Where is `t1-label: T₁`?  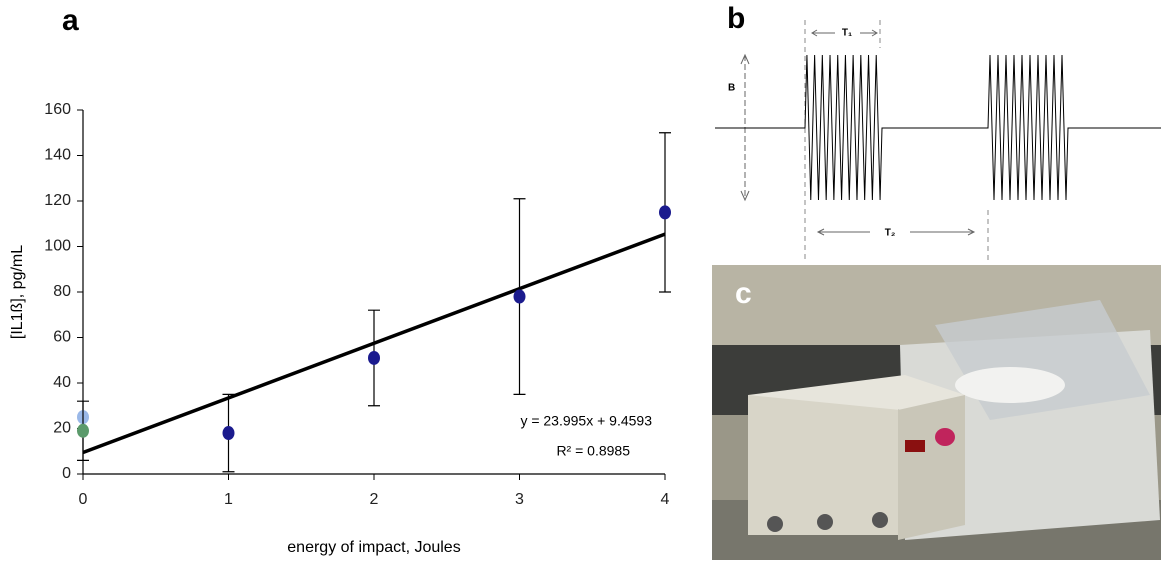
t1-label: T₁ is located at coordinates (847, 33).